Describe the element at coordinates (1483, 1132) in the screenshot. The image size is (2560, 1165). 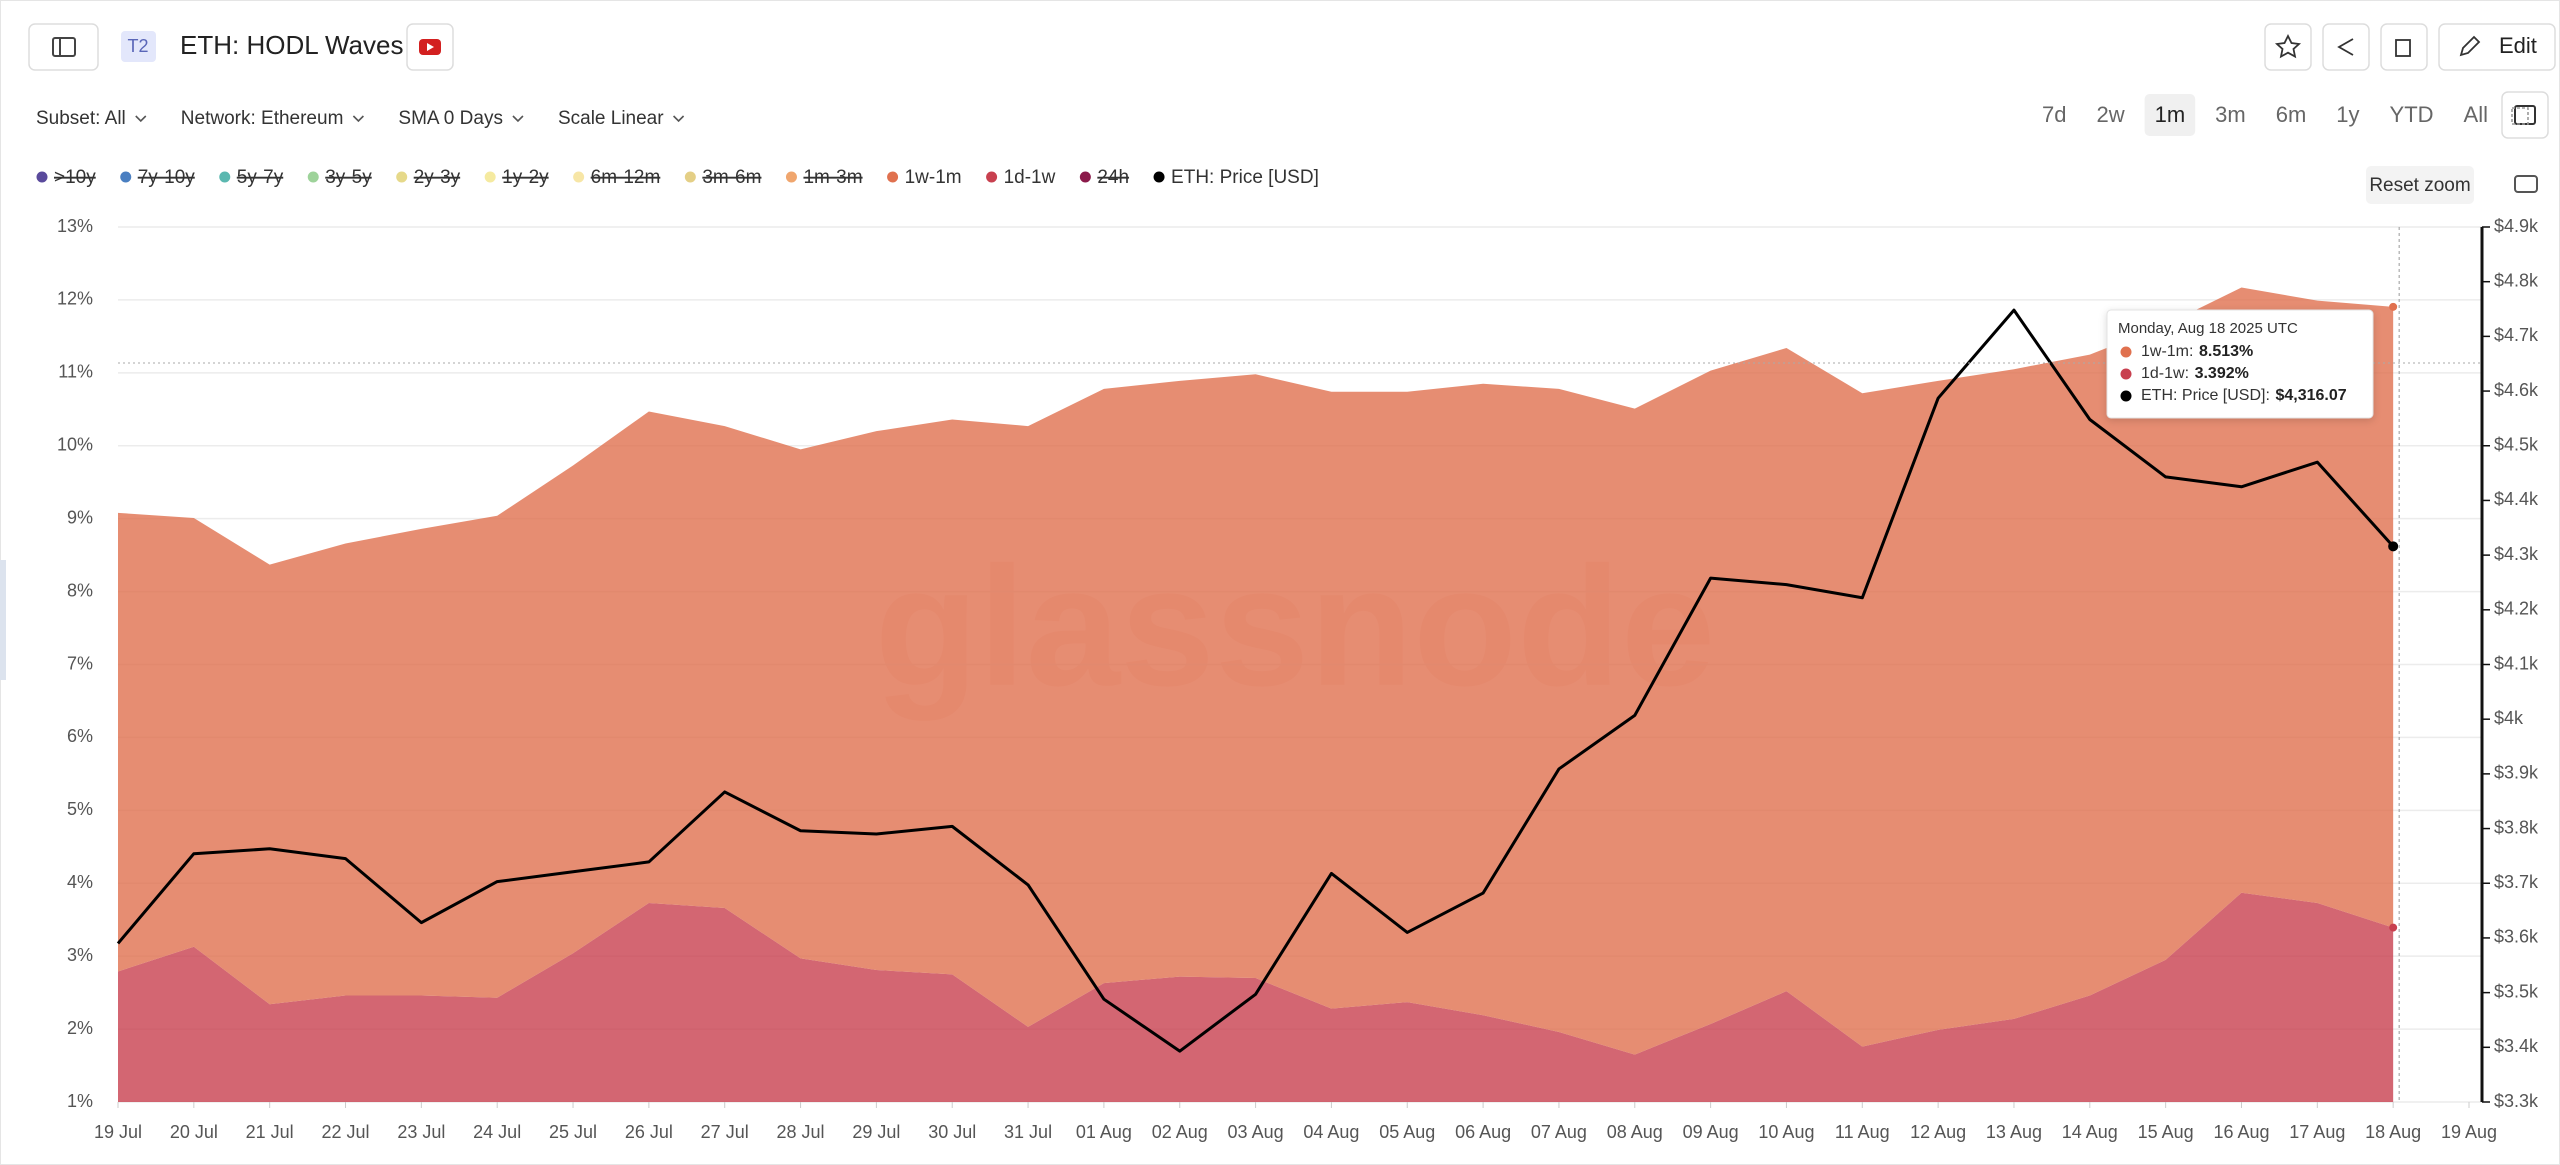
I see `x-tick-label: 06 Aug` at that location.